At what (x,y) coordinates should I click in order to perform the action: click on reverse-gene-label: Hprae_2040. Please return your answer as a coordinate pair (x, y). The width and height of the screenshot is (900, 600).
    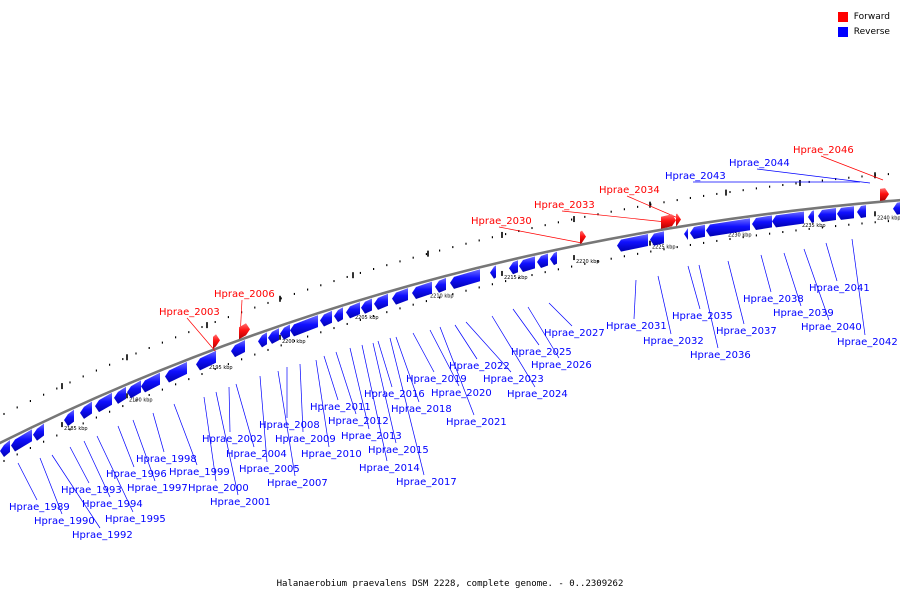
    Looking at the image, I should click on (831, 327).